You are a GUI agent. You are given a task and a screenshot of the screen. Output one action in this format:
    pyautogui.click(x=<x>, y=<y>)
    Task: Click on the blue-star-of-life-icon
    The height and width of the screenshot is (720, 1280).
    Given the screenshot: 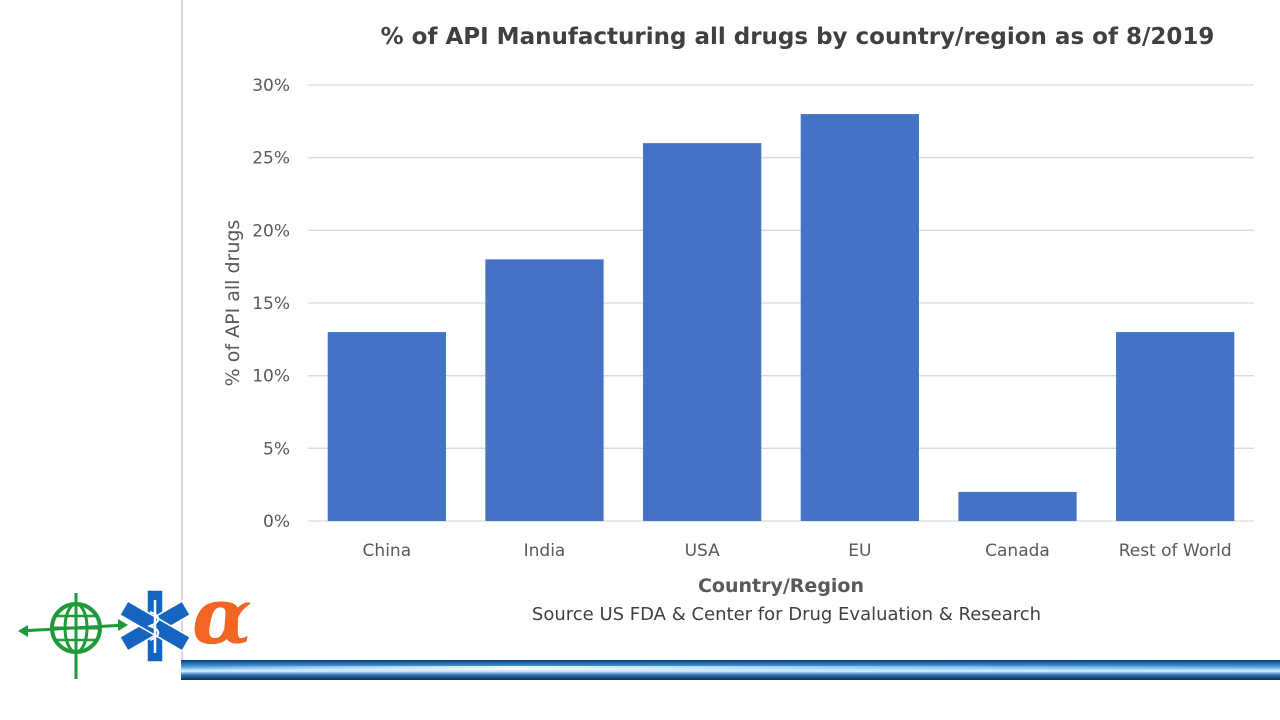 What is the action you would take?
    pyautogui.click(x=155, y=626)
    